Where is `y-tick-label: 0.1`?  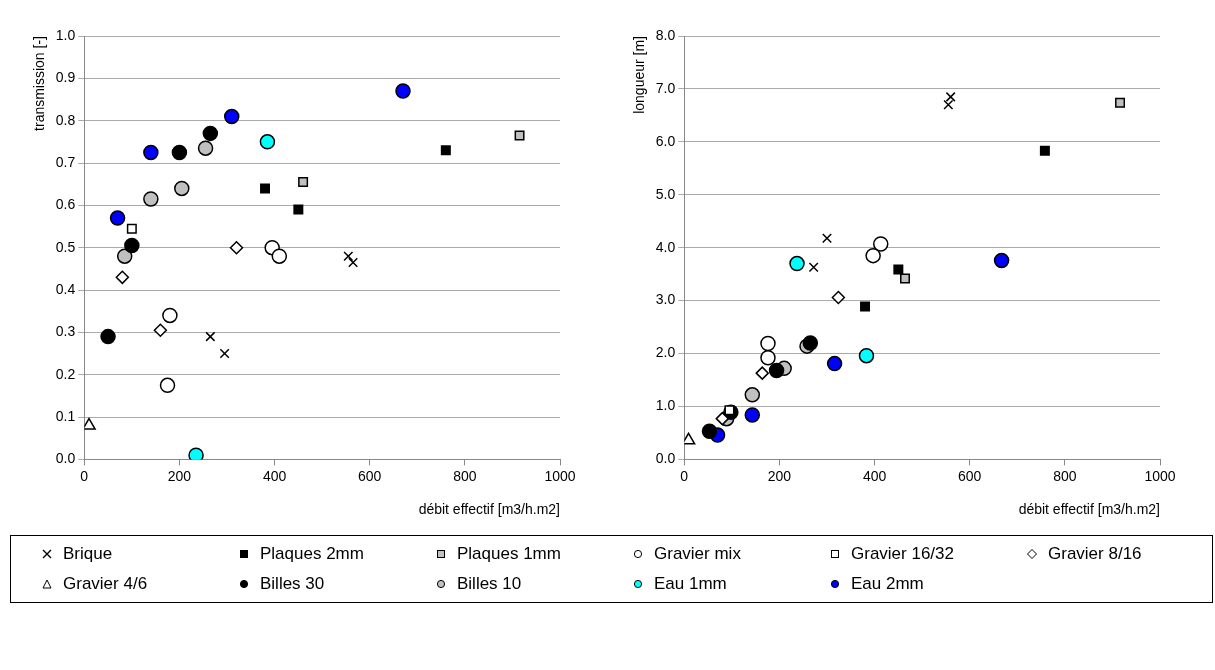 y-tick-label: 0.1 is located at coordinates (65, 415).